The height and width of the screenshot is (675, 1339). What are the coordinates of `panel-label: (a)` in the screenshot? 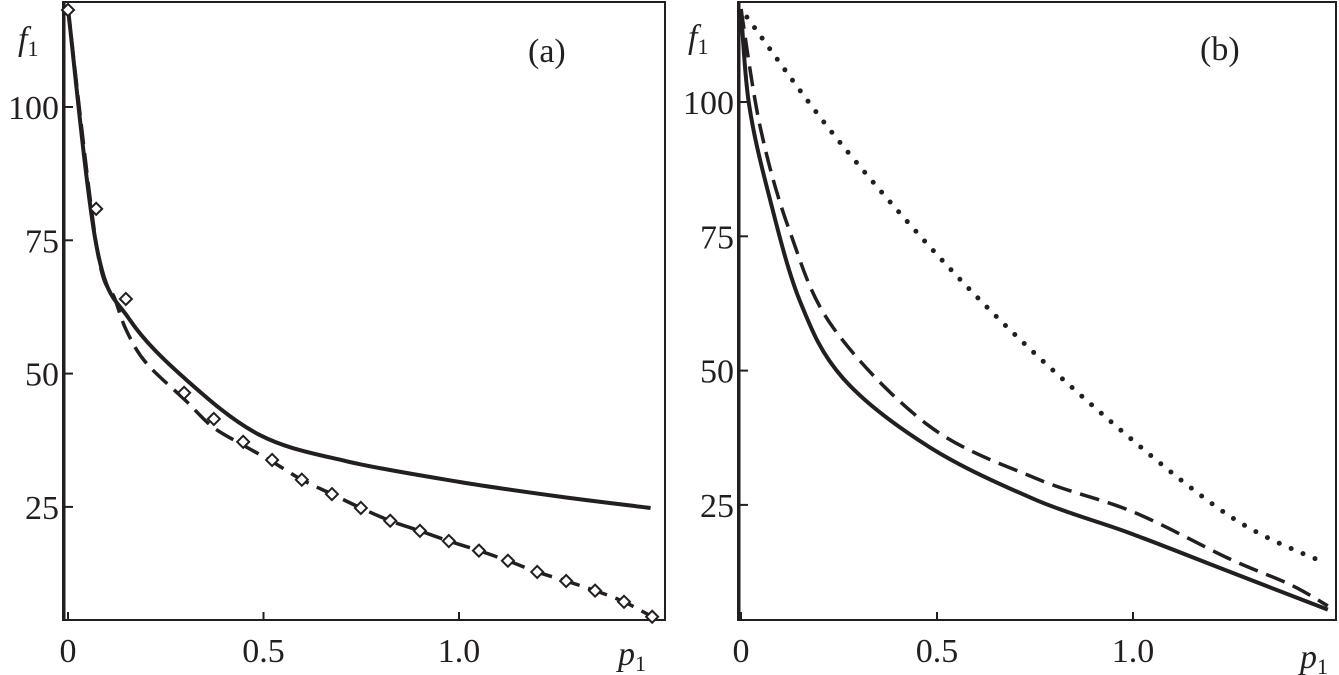 It's located at (547, 51).